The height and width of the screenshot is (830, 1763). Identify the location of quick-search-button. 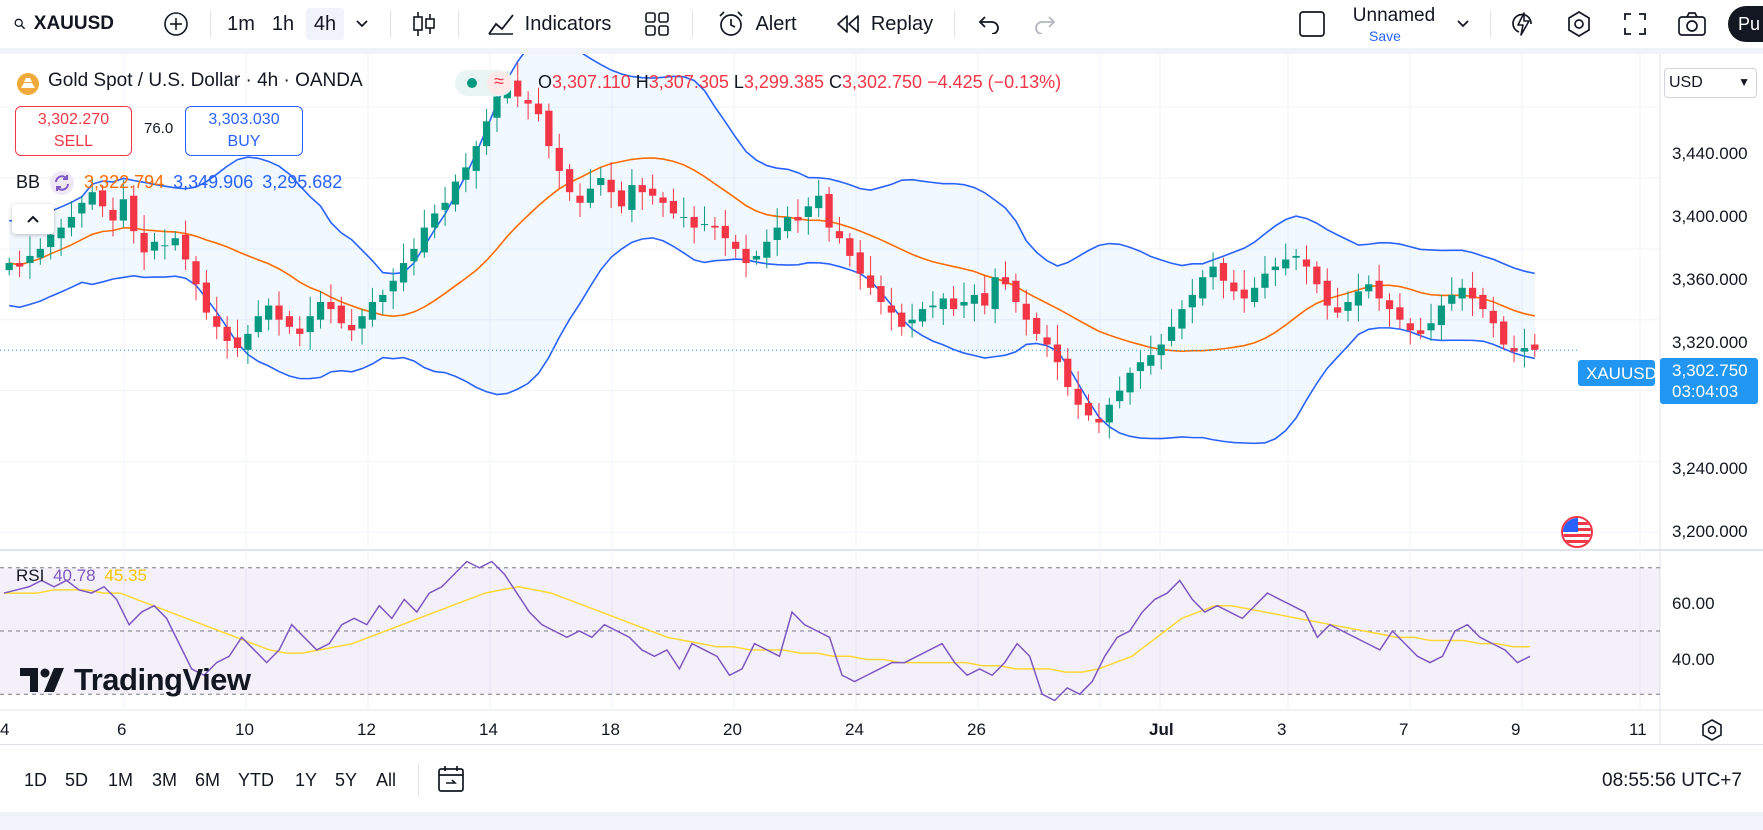
(1523, 24).